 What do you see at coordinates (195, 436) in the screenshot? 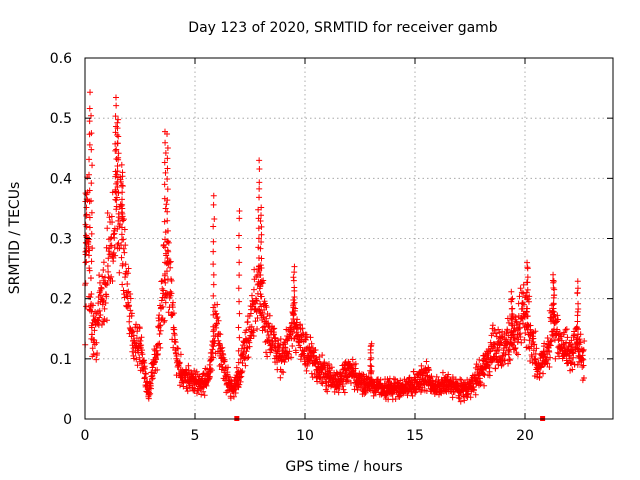
I see `x-tick-label: 5` at bounding box center [195, 436].